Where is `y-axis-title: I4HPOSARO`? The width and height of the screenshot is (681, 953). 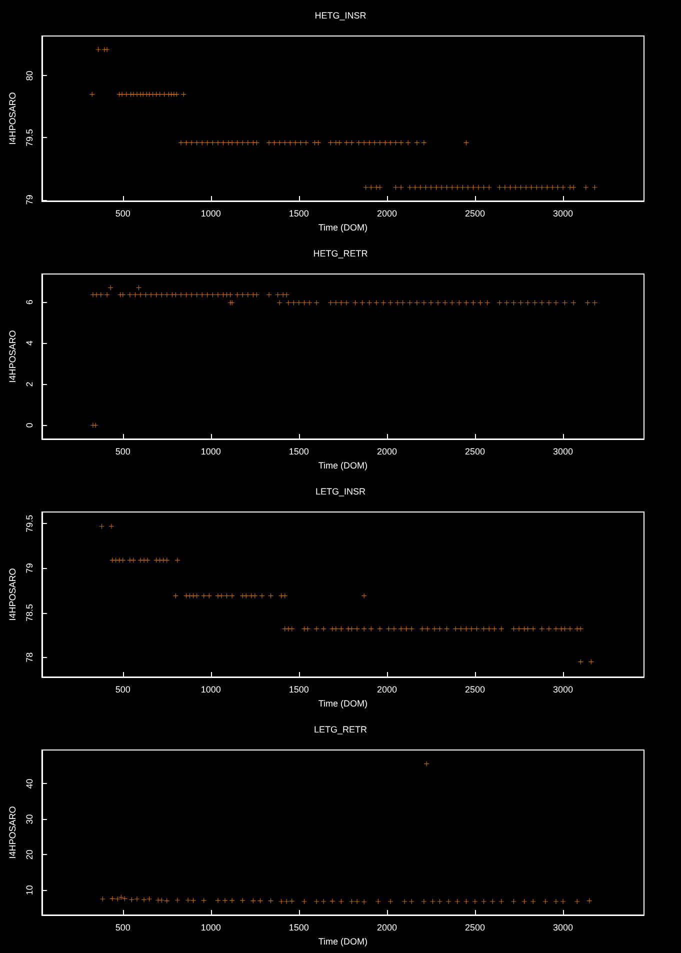 y-axis-title: I4HPOSARO is located at coordinates (13, 356).